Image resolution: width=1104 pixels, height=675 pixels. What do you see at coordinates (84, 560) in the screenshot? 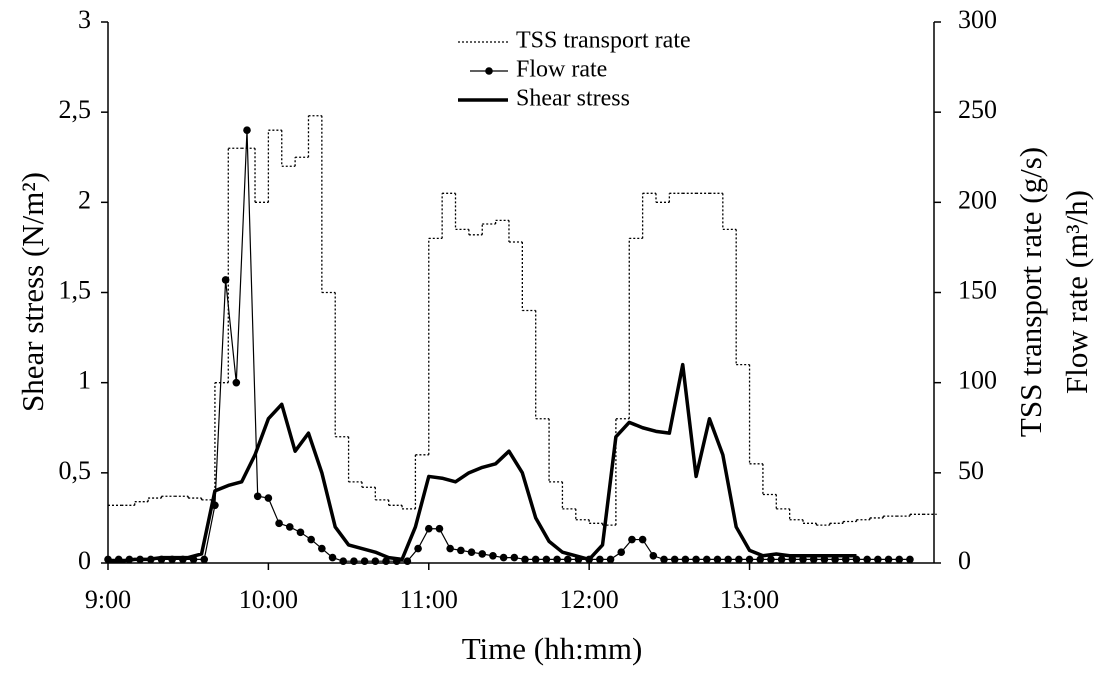
I see `y-tick-label: 0` at bounding box center [84, 560].